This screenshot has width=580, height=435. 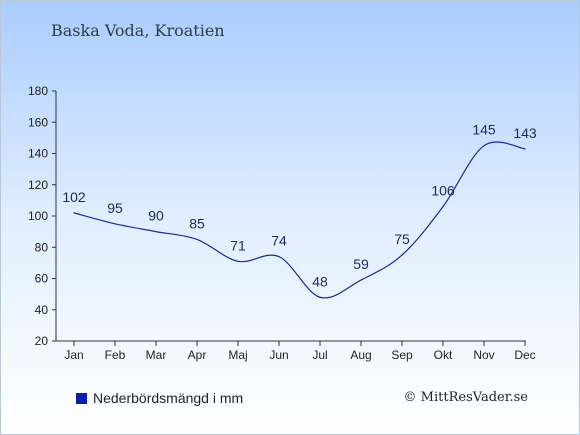 I want to click on x-tick-label: Sep, so click(x=402, y=355).